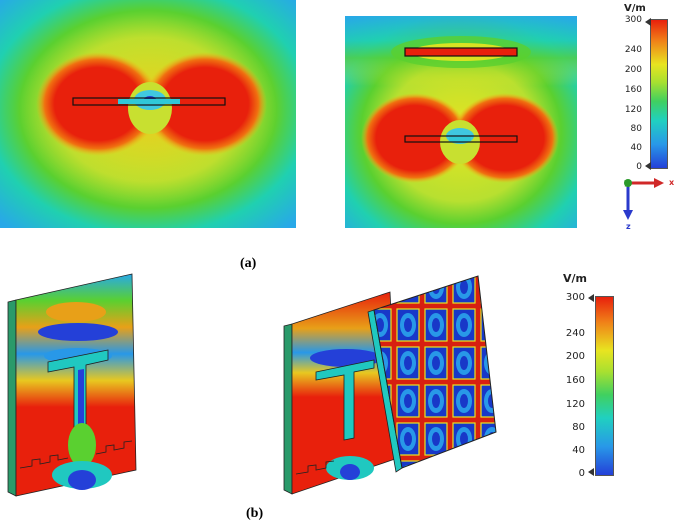 The image size is (676, 522). I want to click on field-plot-b-right, so click(390, 385).